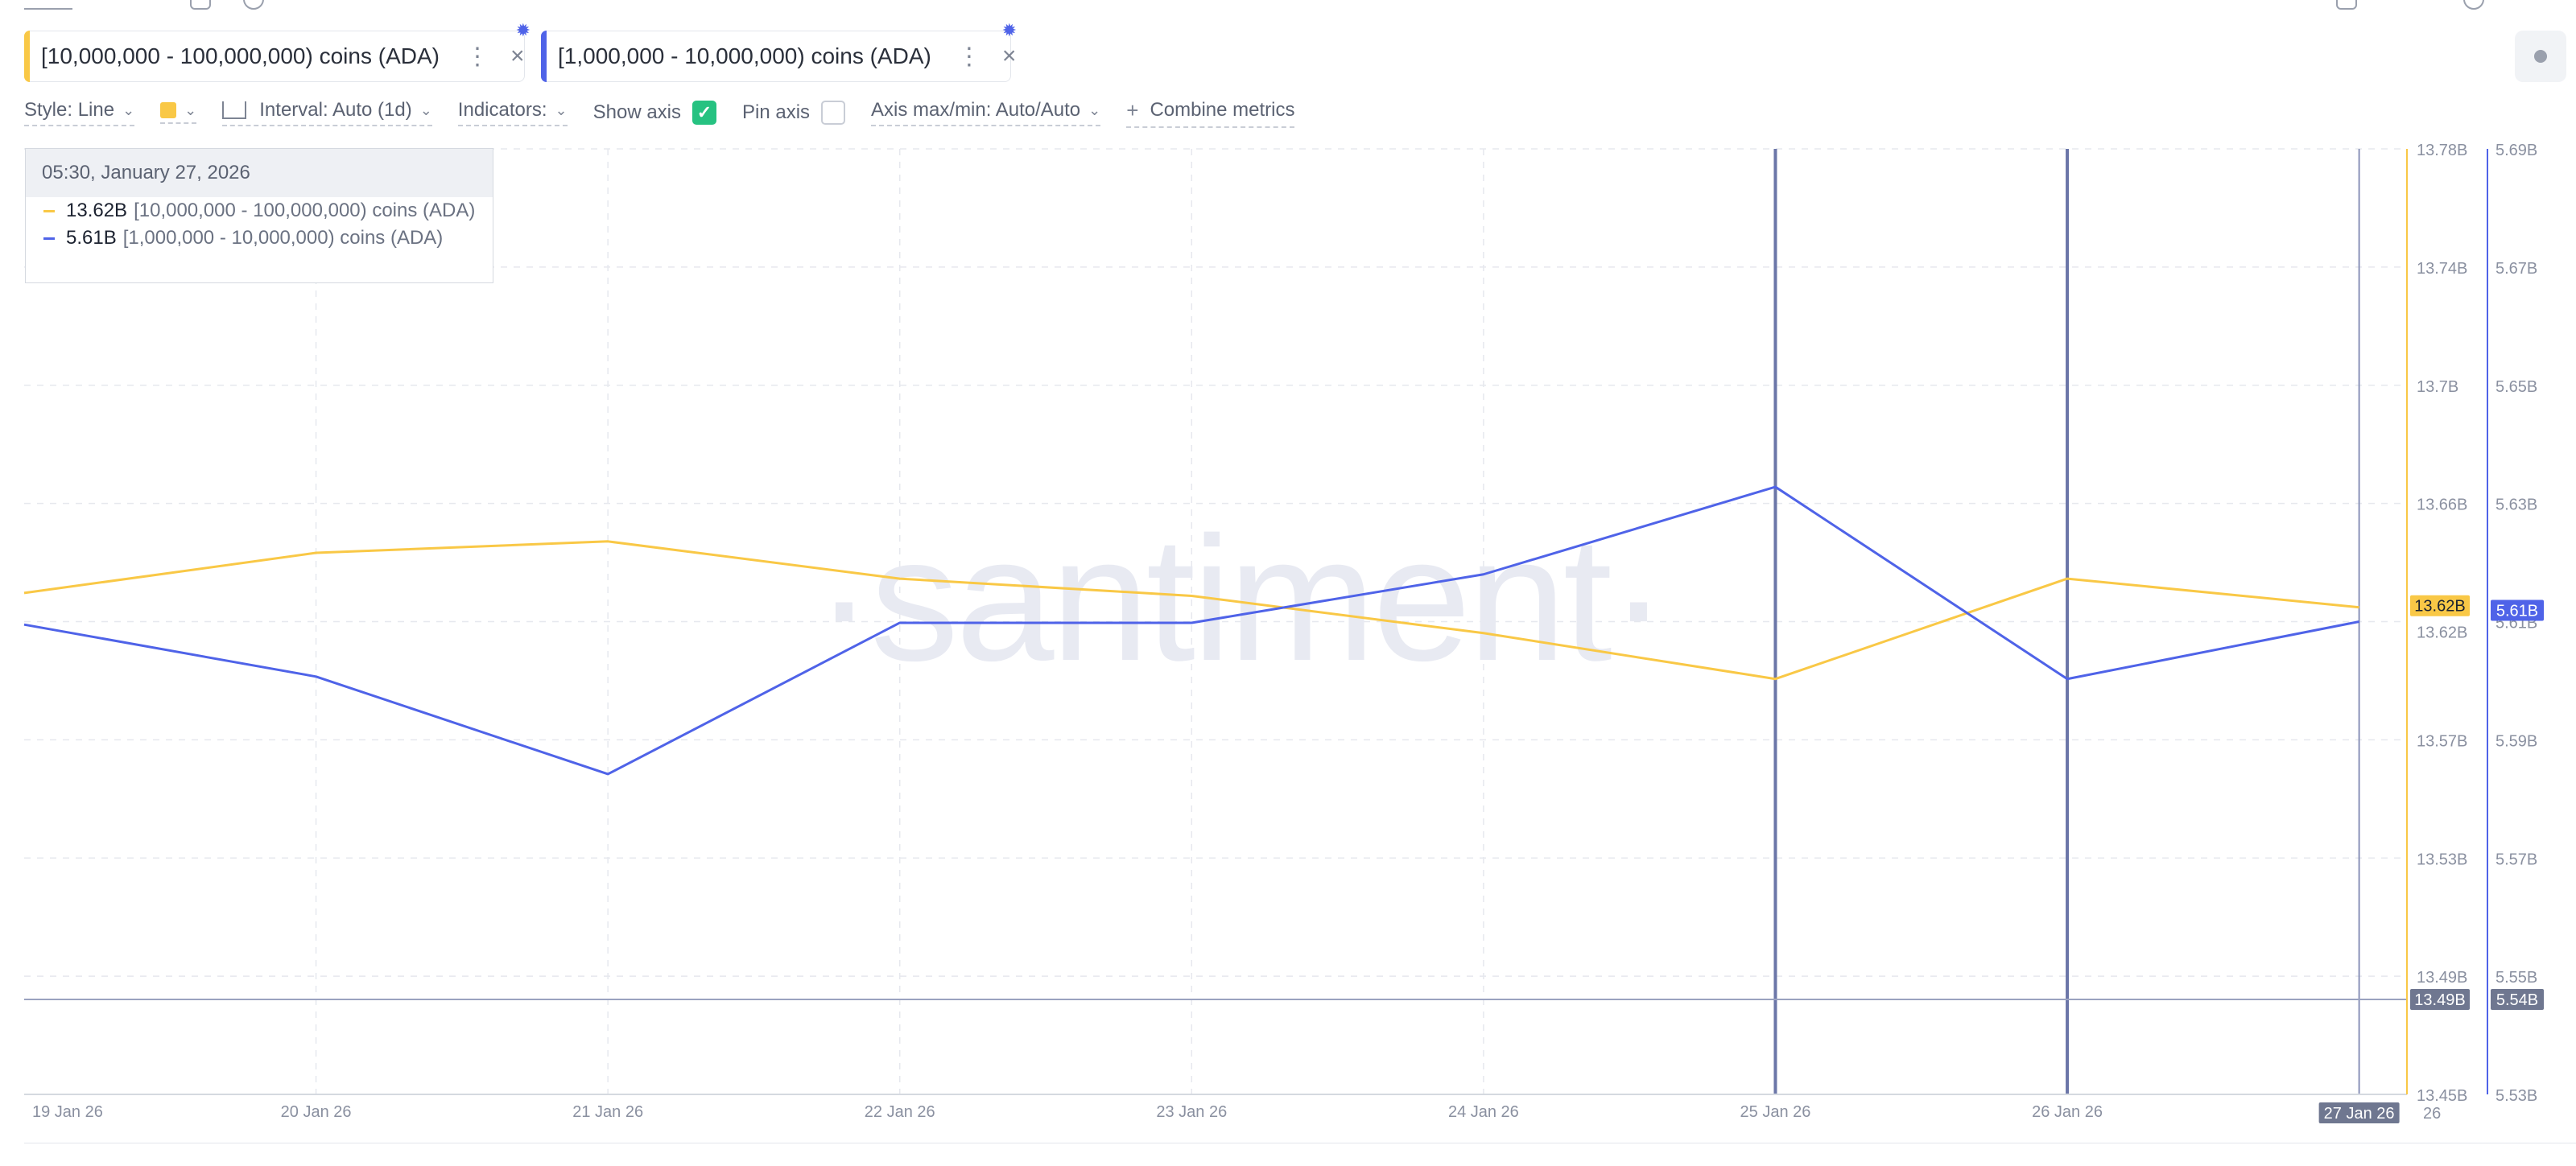 The image size is (2576, 1166). Describe the element at coordinates (2516, 505) in the screenshot. I see `y-right-tick-label: 5.63B` at that location.